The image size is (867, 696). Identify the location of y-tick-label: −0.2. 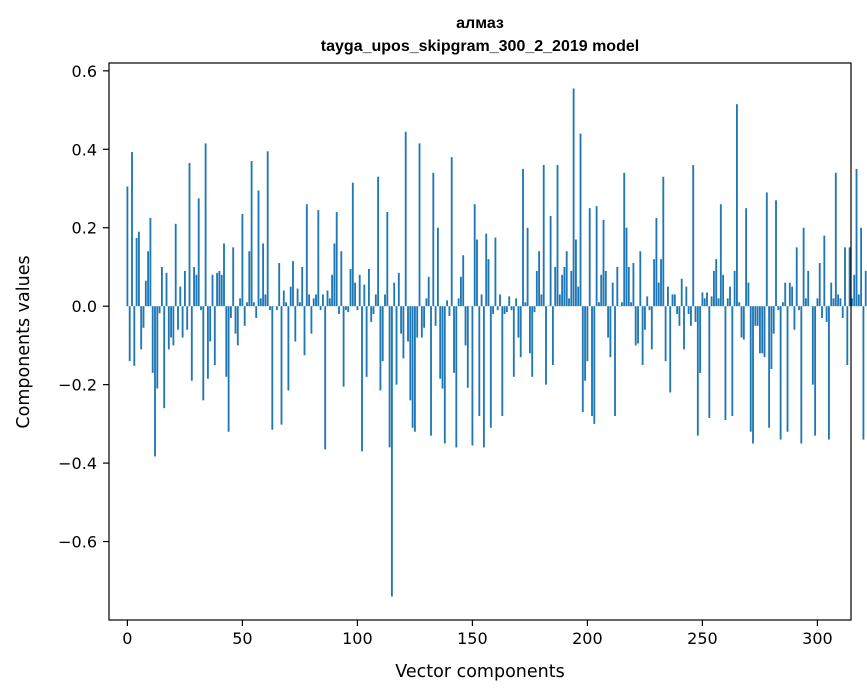
(77, 385).